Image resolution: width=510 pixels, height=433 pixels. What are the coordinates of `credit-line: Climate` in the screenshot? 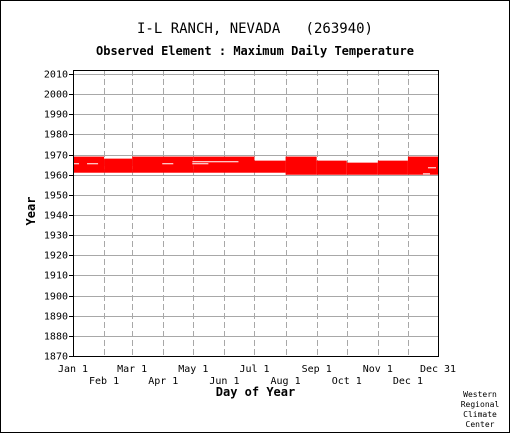 It's located at (480, 414).